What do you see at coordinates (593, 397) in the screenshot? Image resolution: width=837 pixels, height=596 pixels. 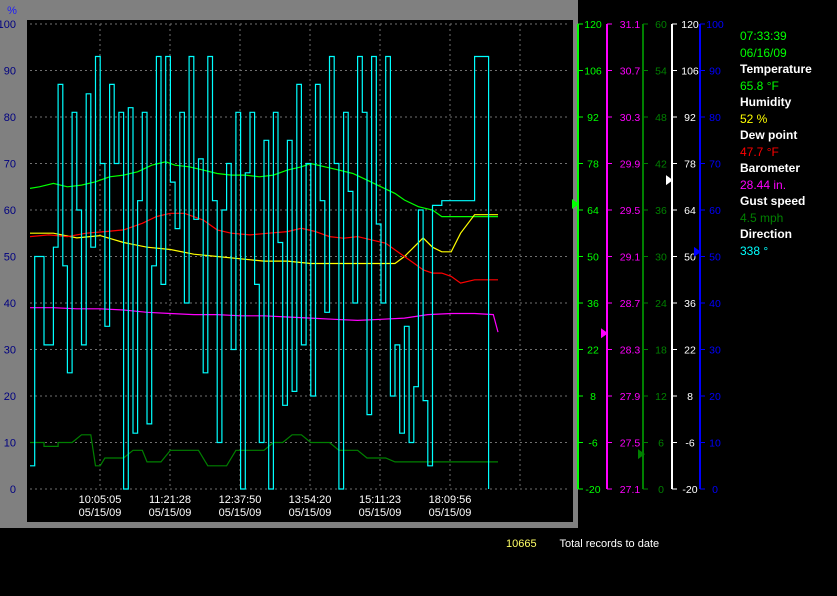 I see `temperature-tick-label: 8` at bounding box center [593, 397].